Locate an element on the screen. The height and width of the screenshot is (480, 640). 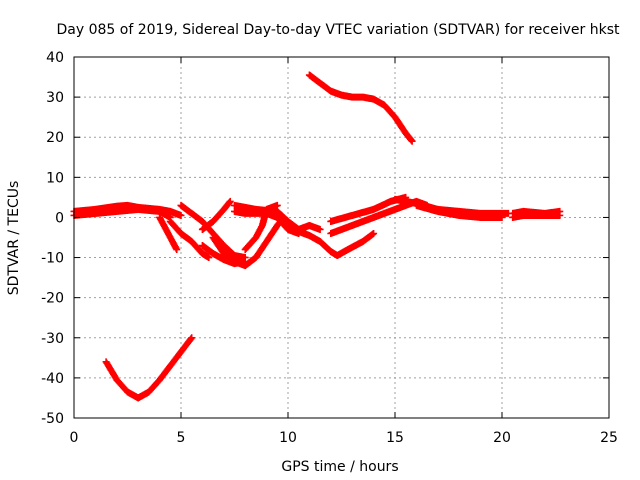
series-trace-mid-c is located at coordinates (248, 241).